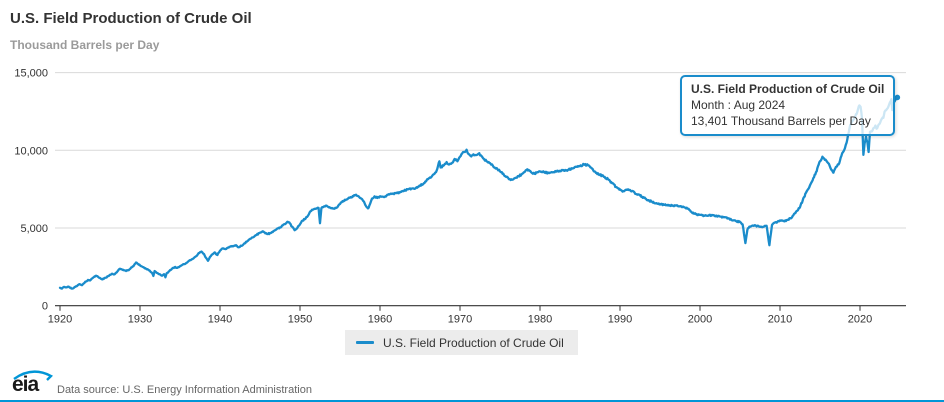 This screenshot has width=944, height=402. I want to click on chart-title: U.S. Field Production of Crude Oil, so click(131, 18).